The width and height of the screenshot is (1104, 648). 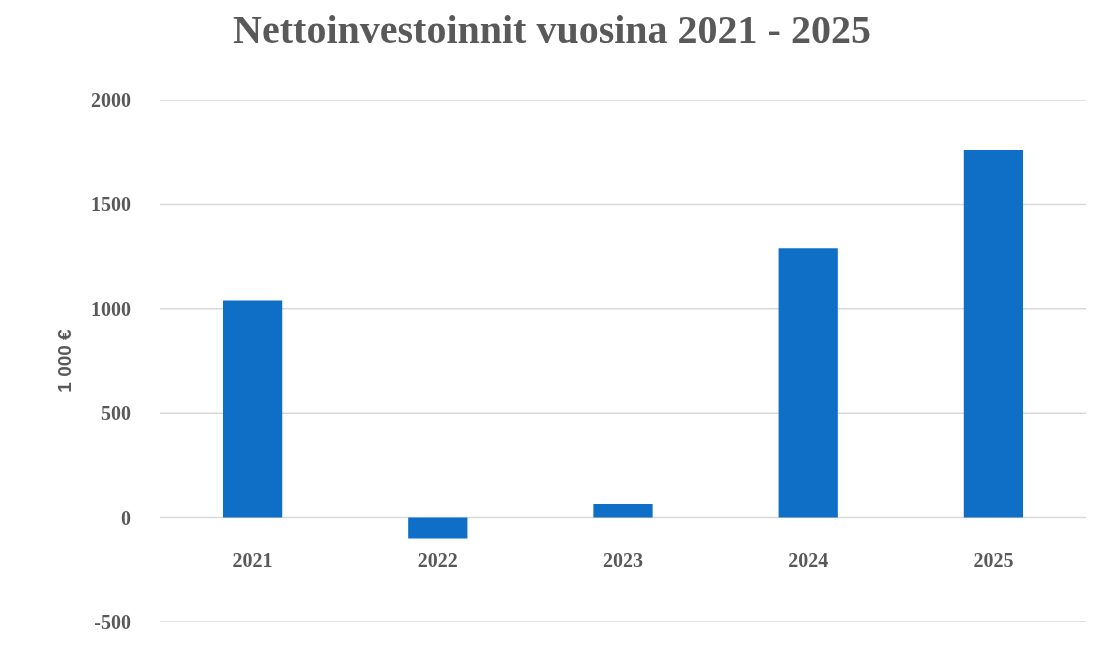 What do you see at coordinates (993, 559) in the screenshot?
I see `x-tick-label: 2025` at bounding box center [993, 559].